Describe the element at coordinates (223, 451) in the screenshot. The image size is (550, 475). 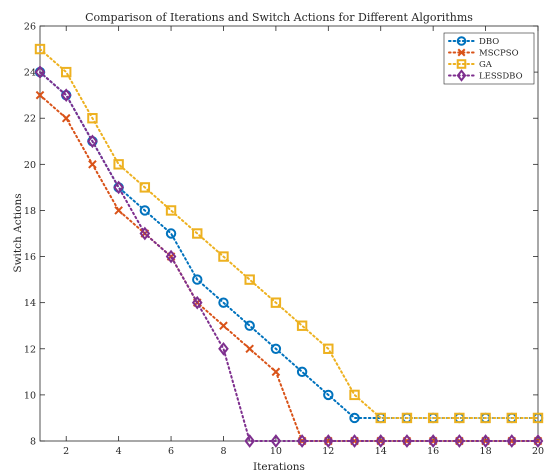
I see `x-tick-label: 8` at that location.